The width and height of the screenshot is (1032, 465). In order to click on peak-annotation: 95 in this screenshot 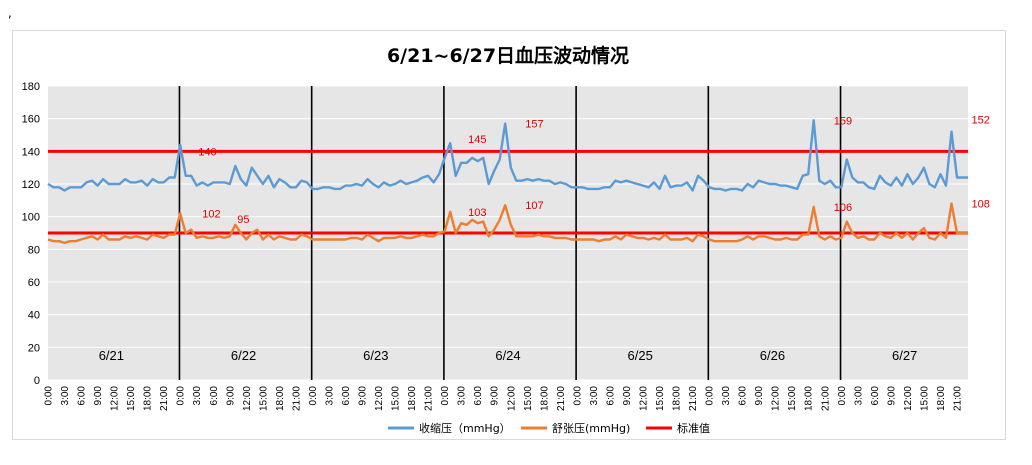, I will do `click(243, 220)`.